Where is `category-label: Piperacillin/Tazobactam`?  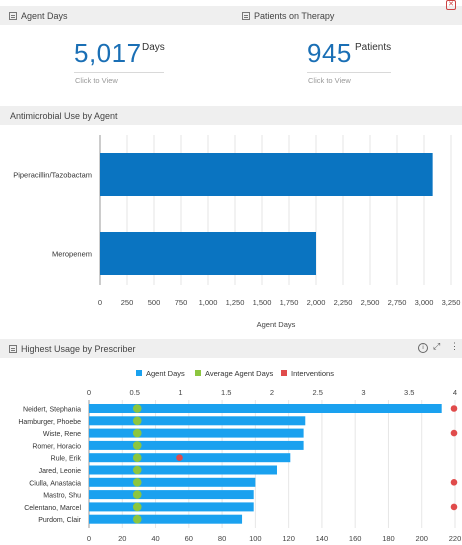
category-label: Piperacillin/Tazobactam is located at coordinates (52, 175).